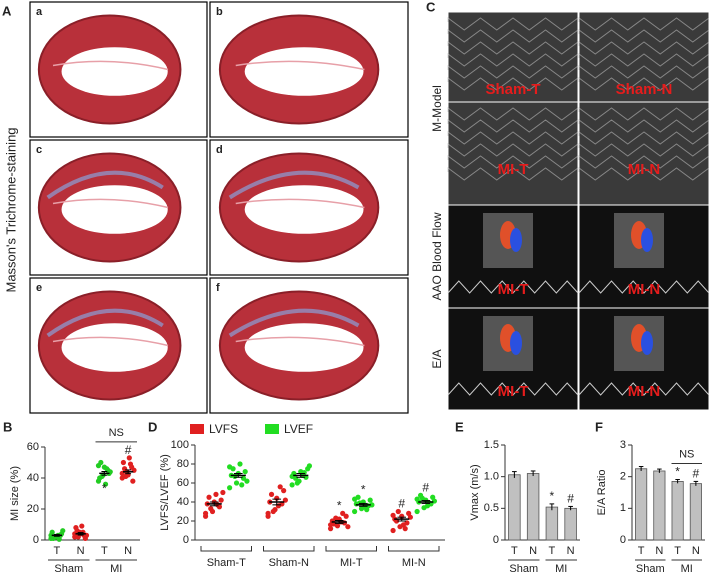  What do you see at coordinates (219, 150) in the screenshot?
I see `image-label: d` at bounding box center [219, 150].